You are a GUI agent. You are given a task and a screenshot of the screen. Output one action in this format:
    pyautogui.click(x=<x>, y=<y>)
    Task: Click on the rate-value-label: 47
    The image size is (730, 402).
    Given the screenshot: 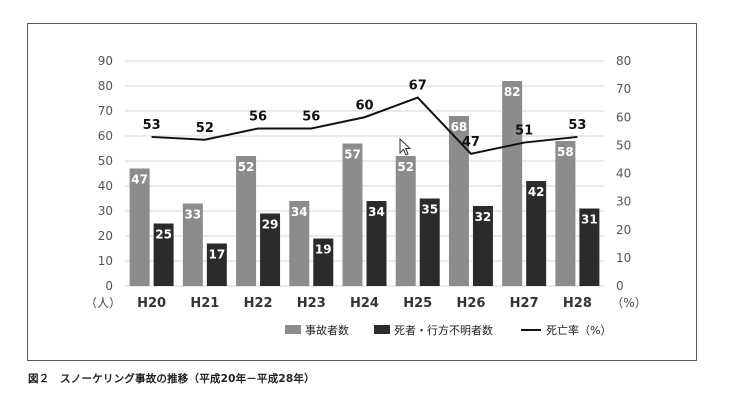 What is the action you would take?
    pyautogui.click(x=471, y=142)
    